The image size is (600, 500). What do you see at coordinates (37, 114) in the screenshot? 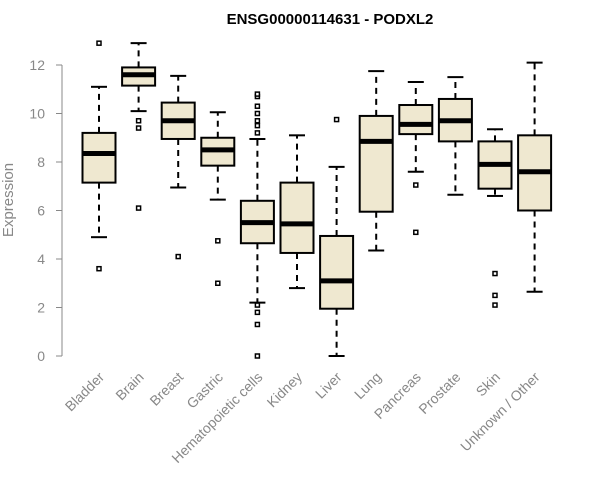
I see `y-tick-label-10: 10` at bounding box center [37, 114].